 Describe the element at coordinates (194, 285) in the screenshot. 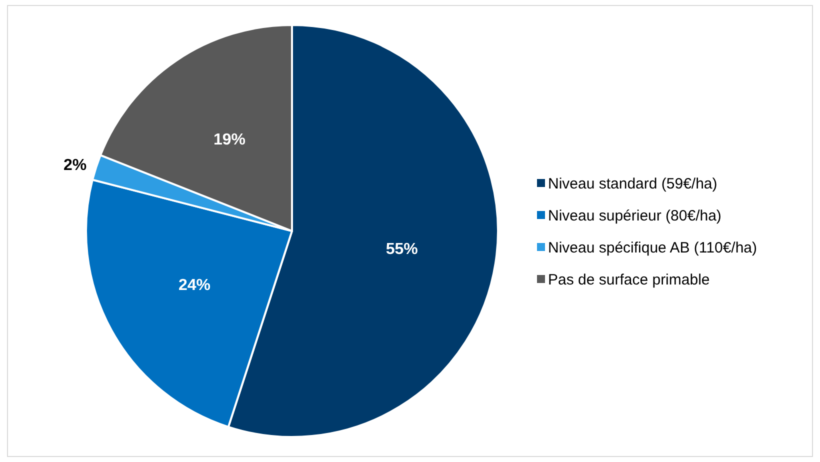

I see `data-label: 24%` at that location.